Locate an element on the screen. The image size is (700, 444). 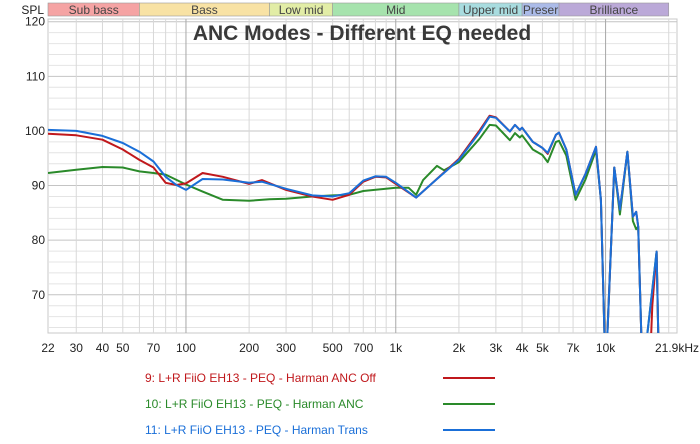
y-tick-label: 100 is located at coordinates (35, 131).